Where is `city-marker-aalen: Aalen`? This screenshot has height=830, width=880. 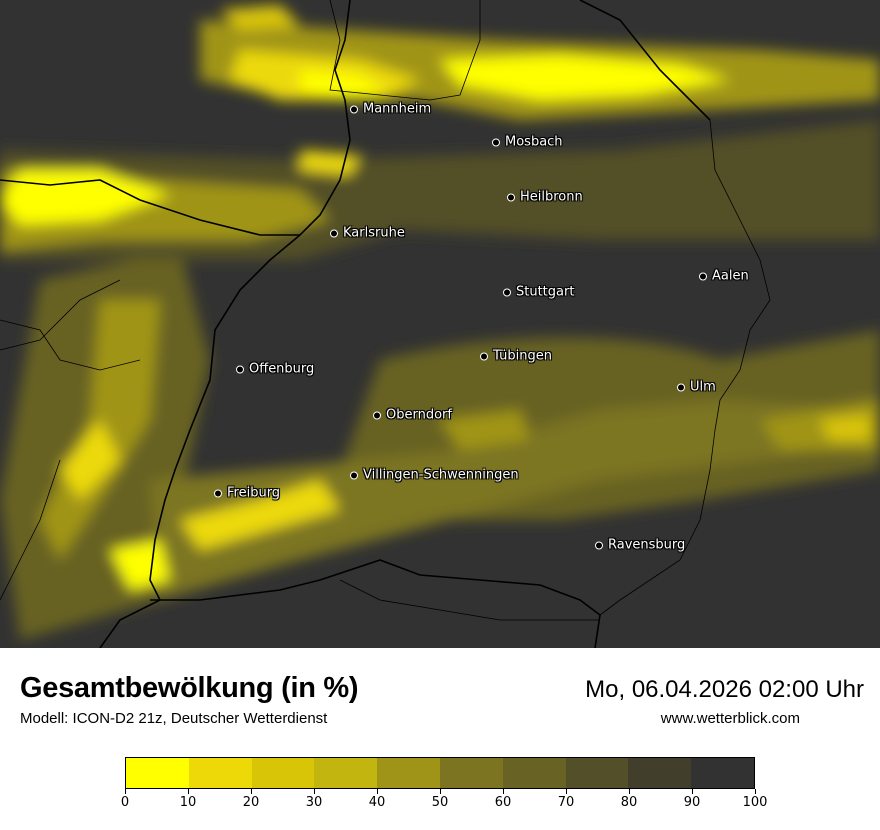 city-marker-aalen: Aalen is located at coordinates (724, 276).